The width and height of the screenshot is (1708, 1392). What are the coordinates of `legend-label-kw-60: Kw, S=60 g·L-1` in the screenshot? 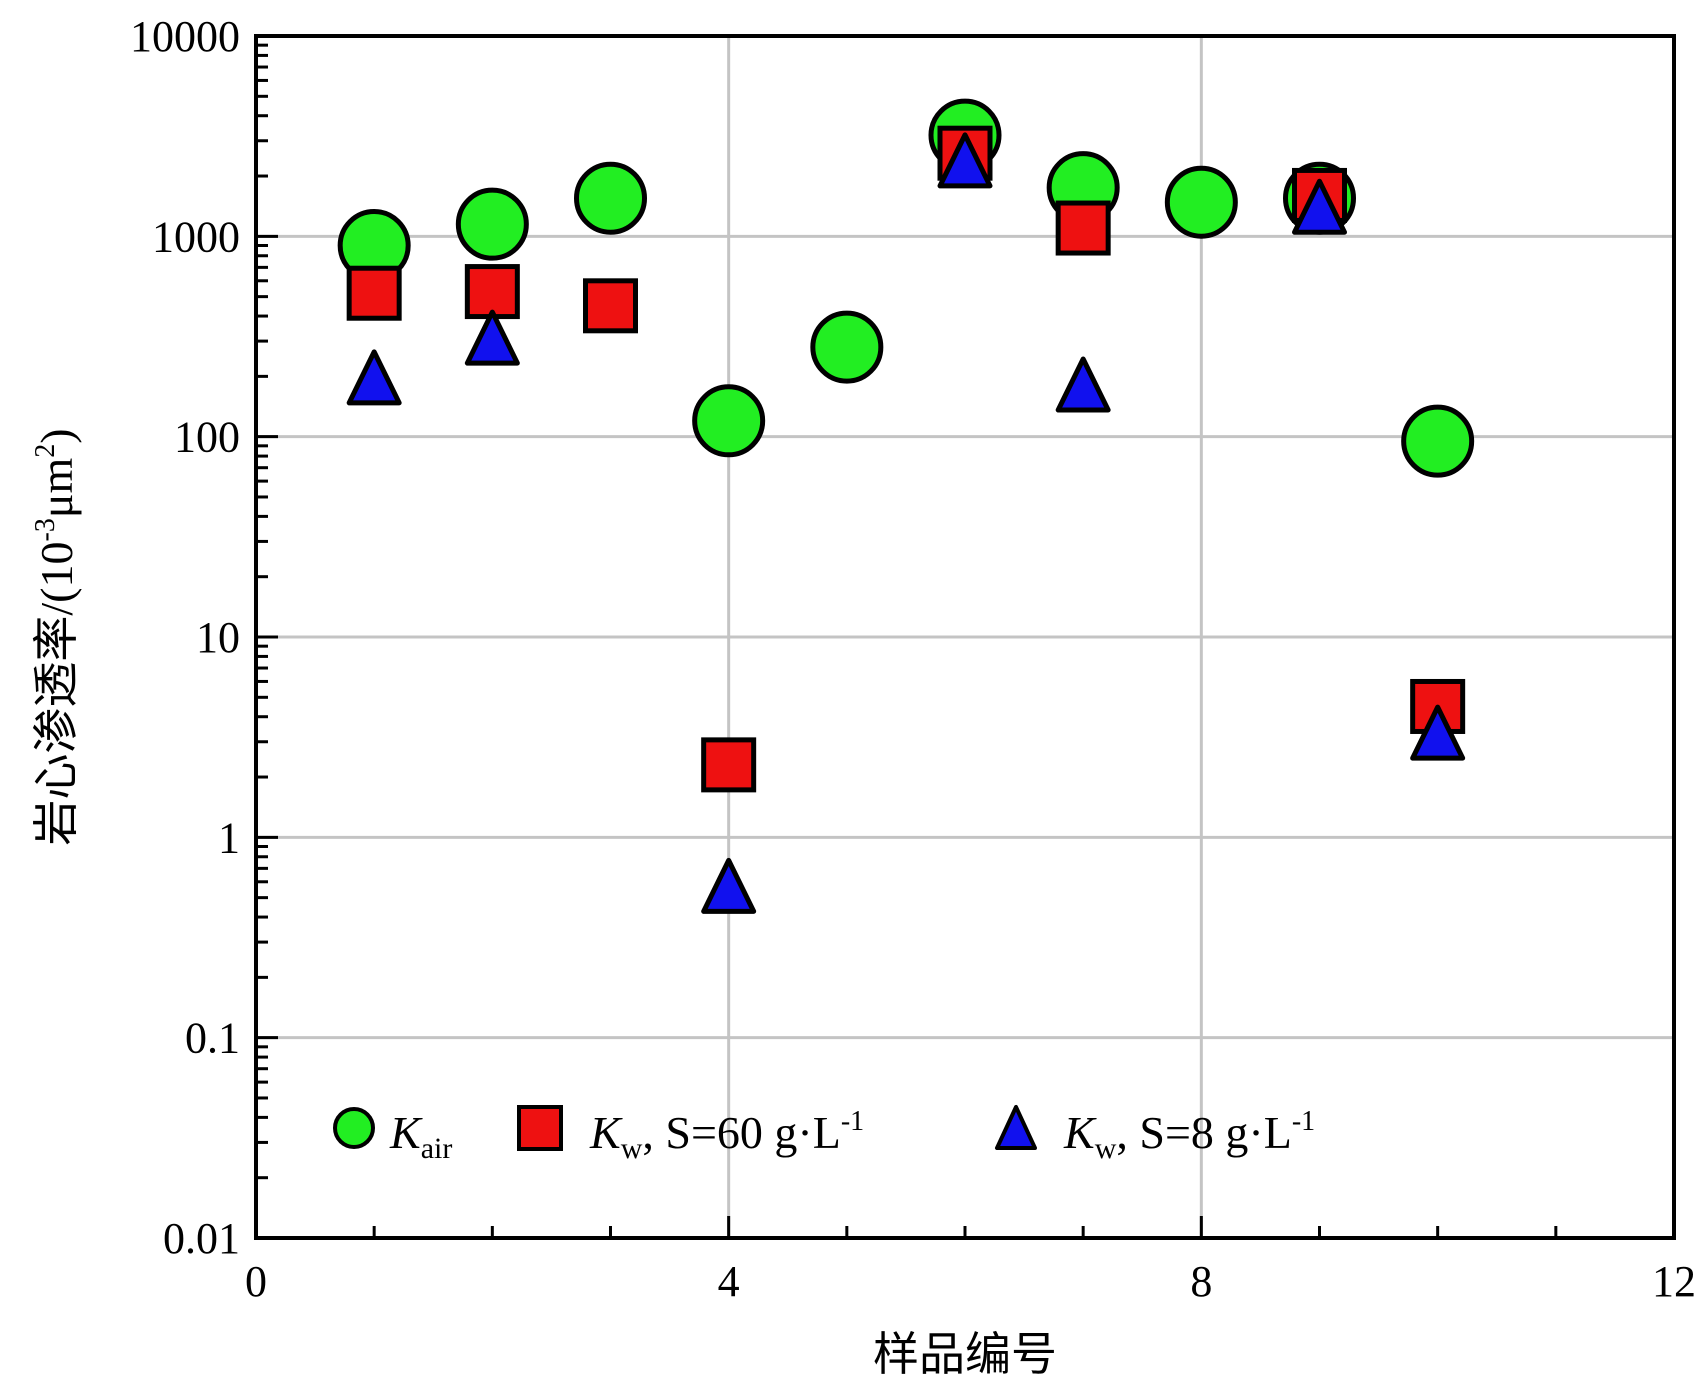 It's located at (726, 1135).